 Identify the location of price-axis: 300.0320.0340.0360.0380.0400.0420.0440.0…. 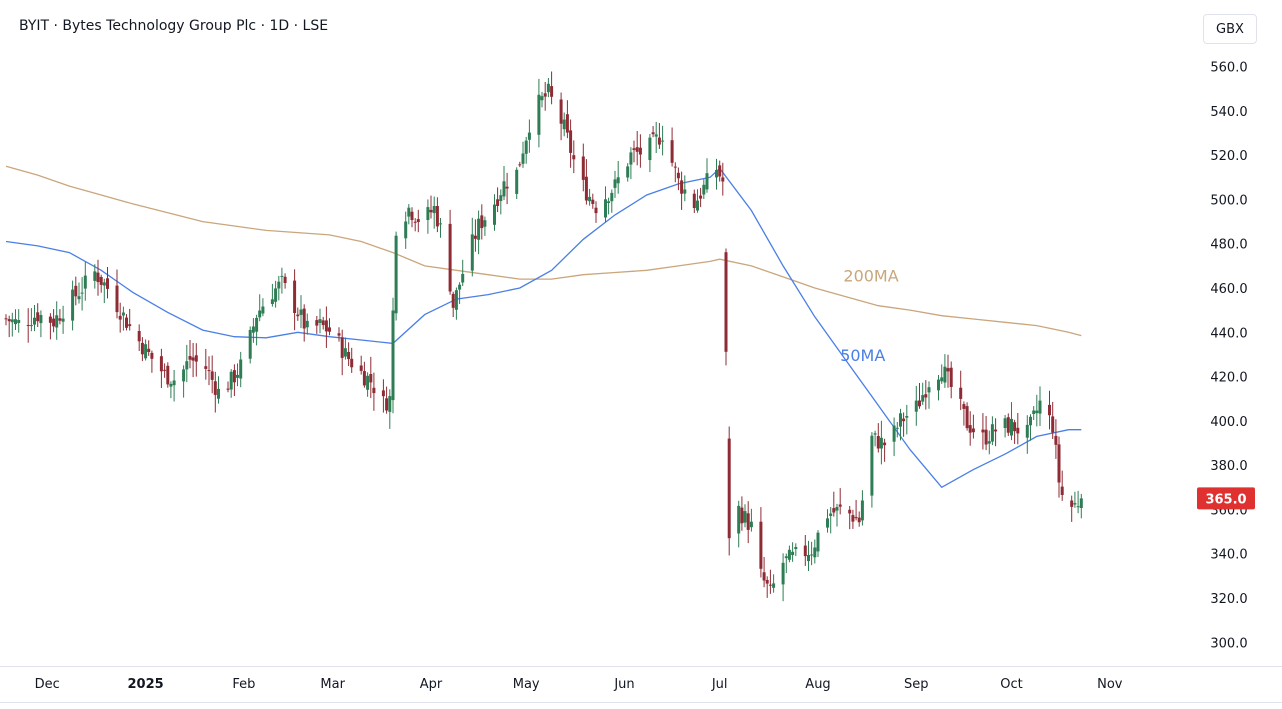
(1226, 356).